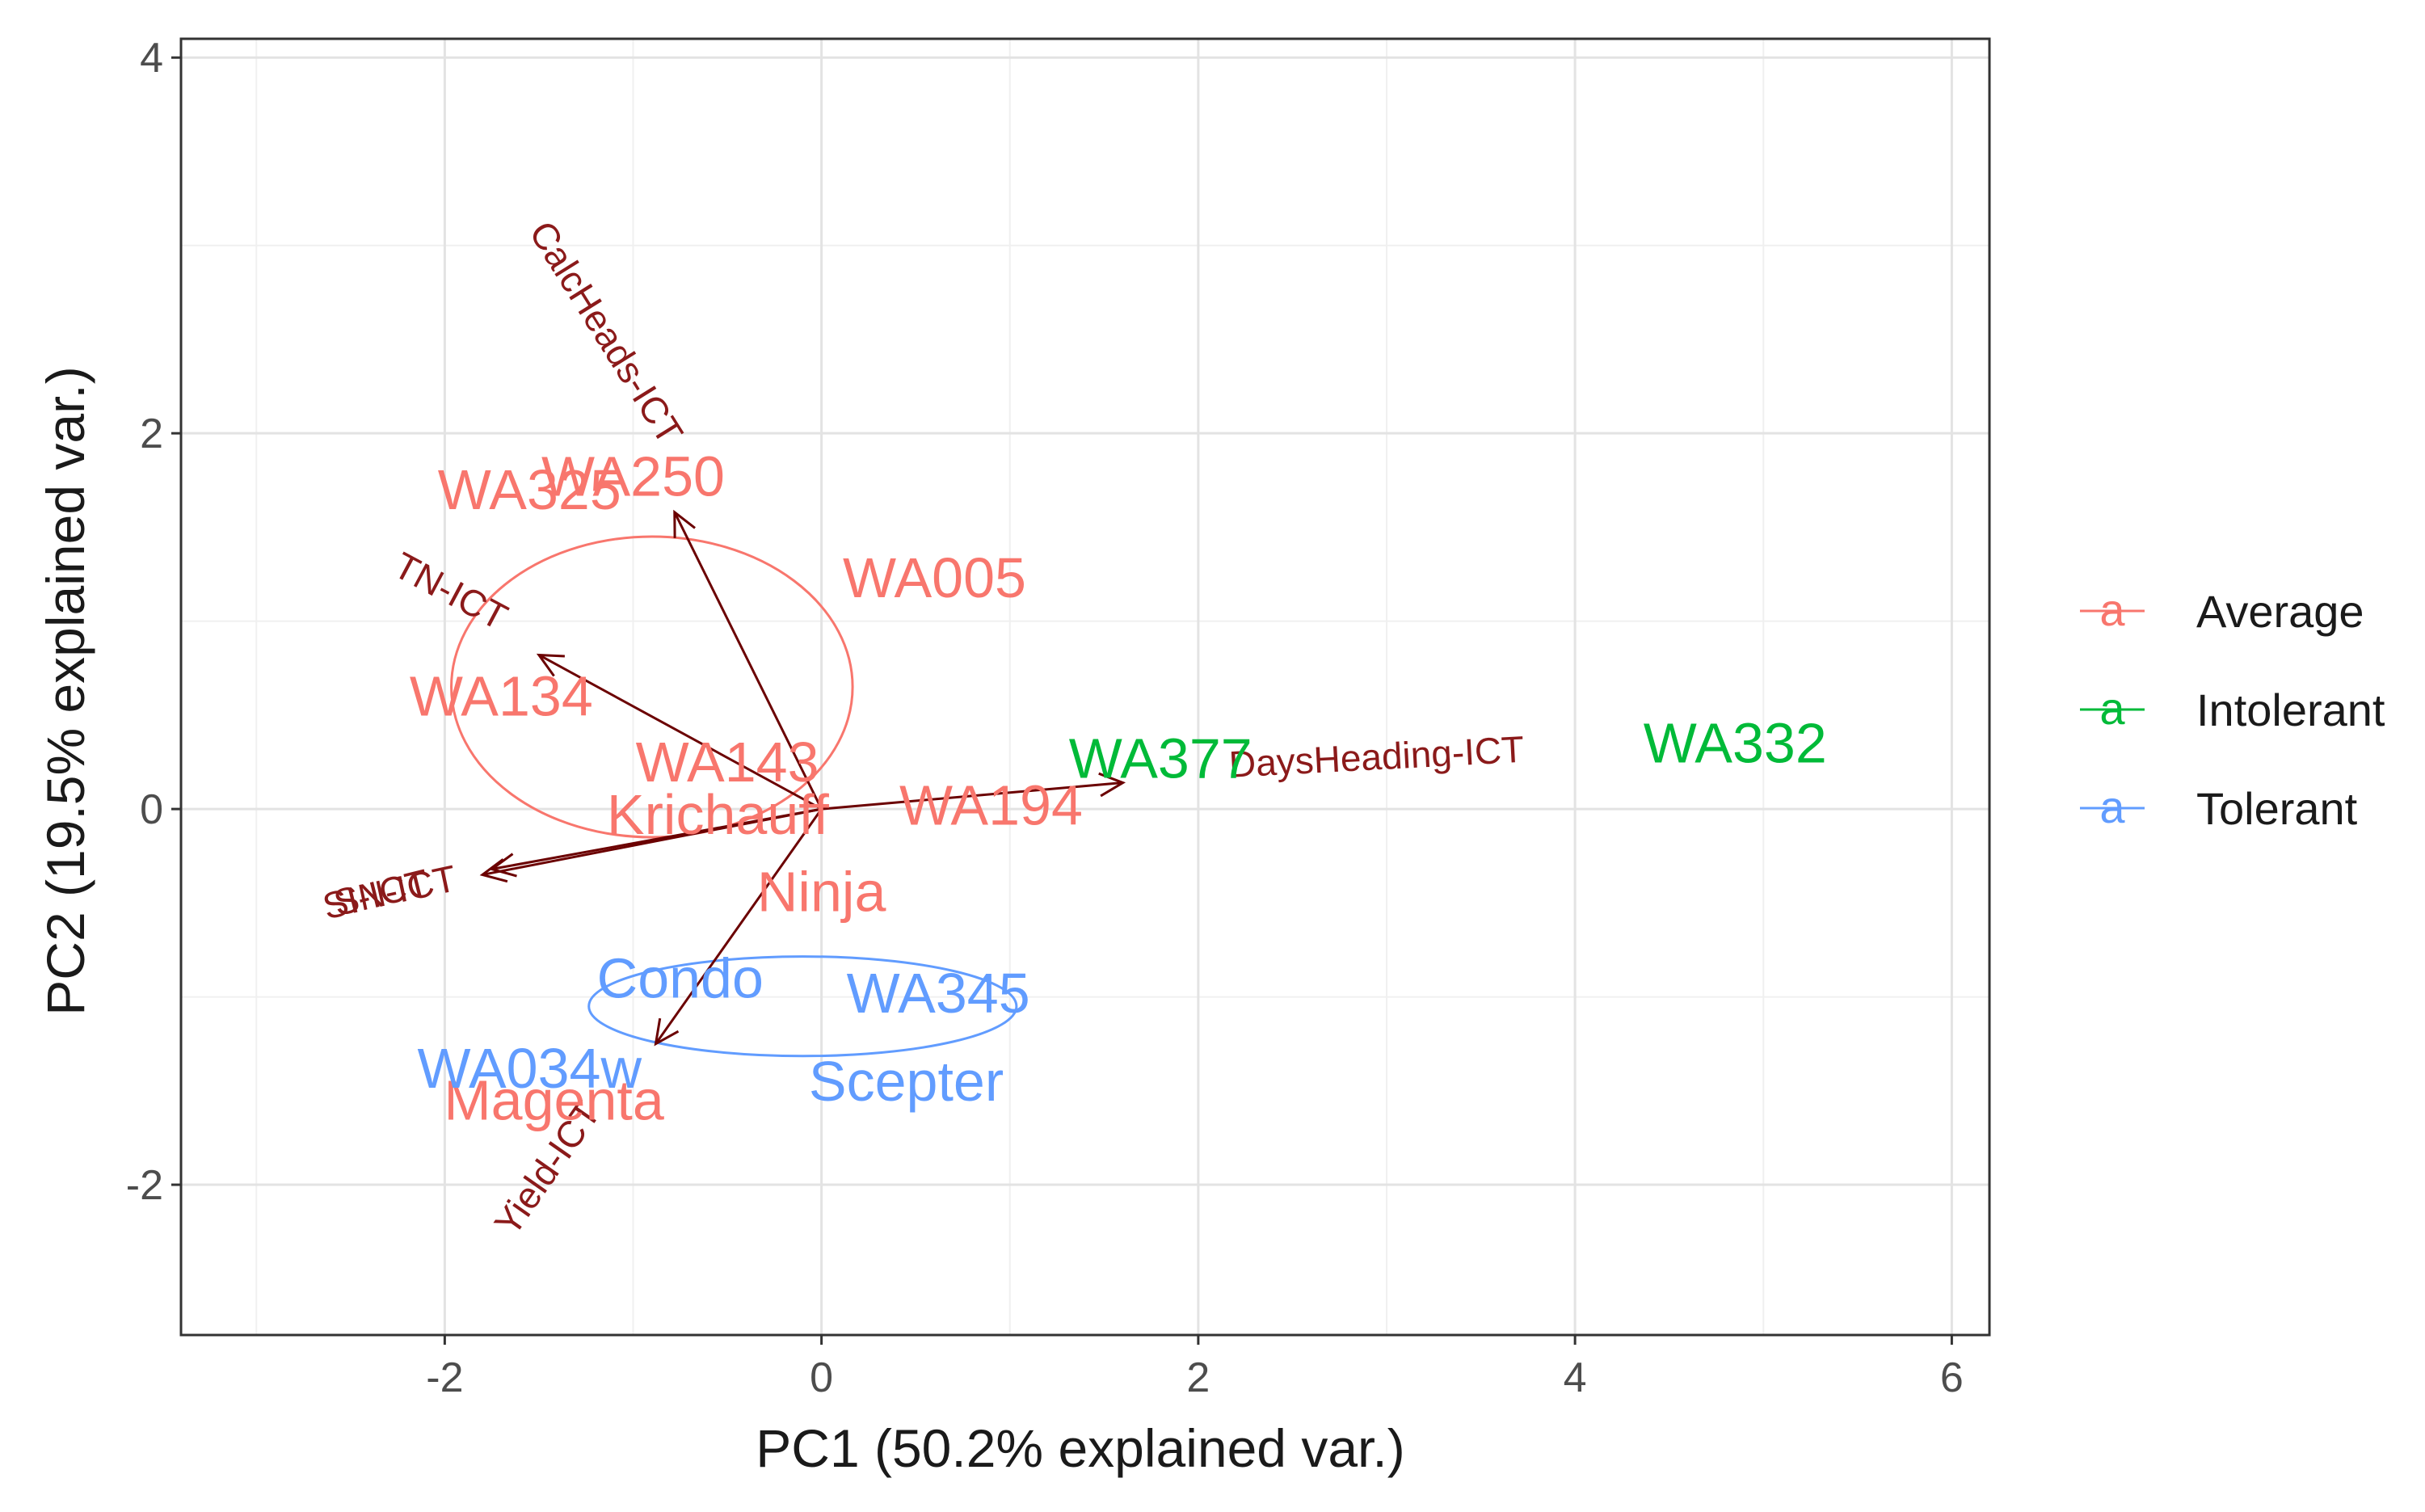 The image size is (2425, 1512). I want to click on sample-label: WA250, so click(633, 476).